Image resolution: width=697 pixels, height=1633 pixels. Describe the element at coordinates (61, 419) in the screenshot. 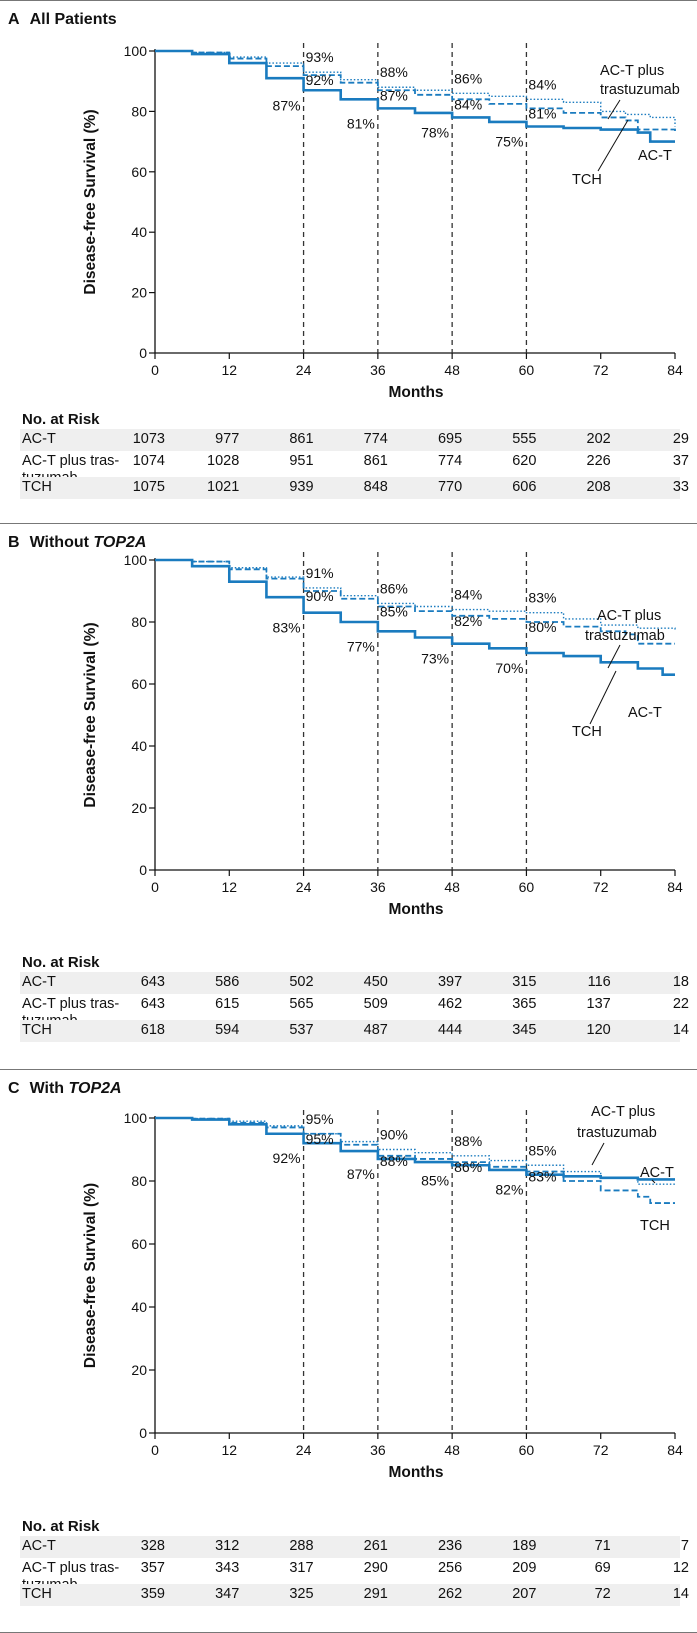

I see `risk-table-title: No. at Risk` at that location.